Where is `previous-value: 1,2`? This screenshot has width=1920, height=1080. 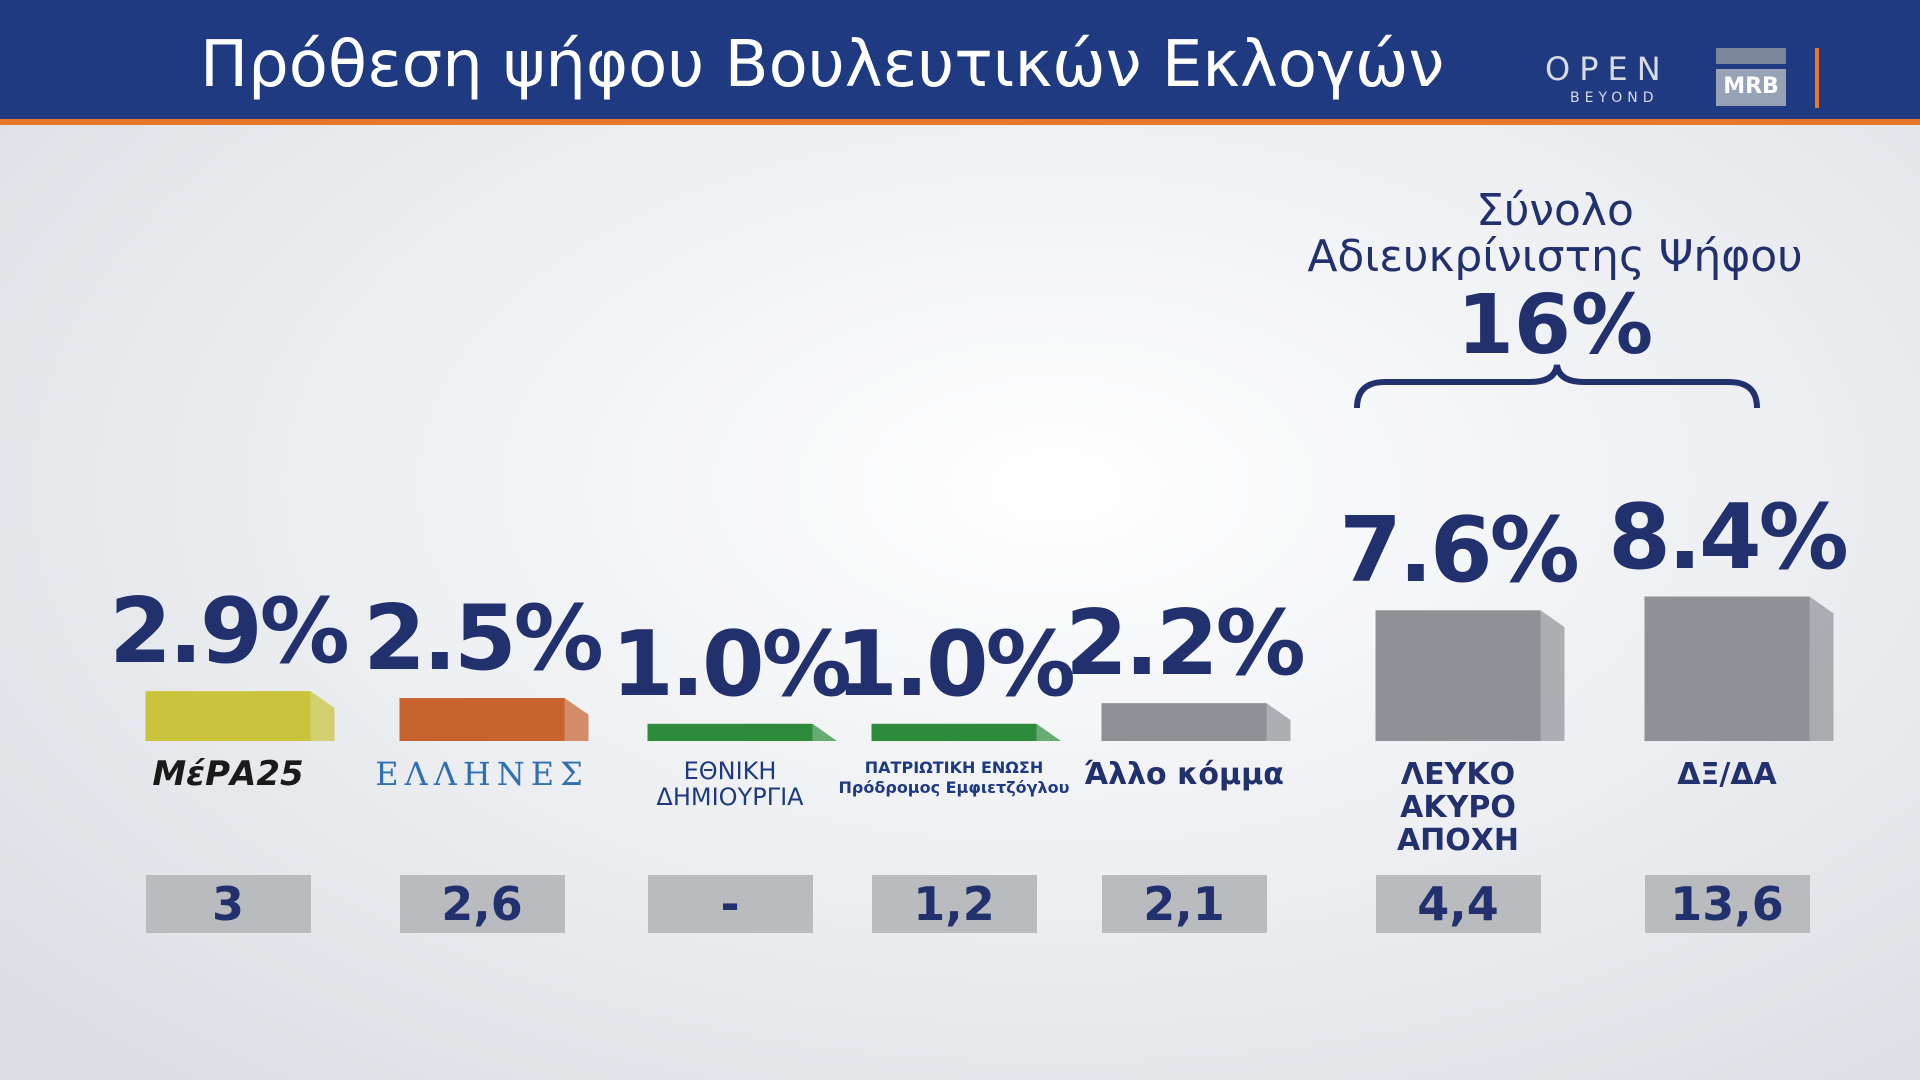 previous-value: 1,2 is located at coordinates (954, 904).